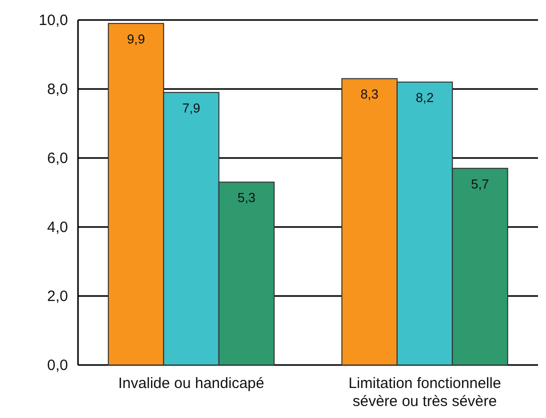 The image size is (546, 418). I want to click on data-label: 5,7, so click(480, 184).